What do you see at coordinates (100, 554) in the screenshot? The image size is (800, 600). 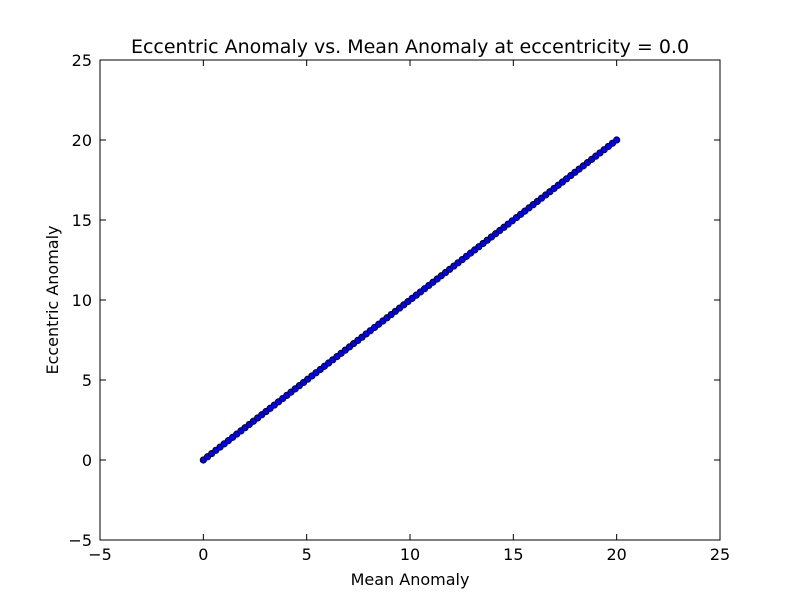 I see `x-tick-label: −5` at bounding box center [100, 554].